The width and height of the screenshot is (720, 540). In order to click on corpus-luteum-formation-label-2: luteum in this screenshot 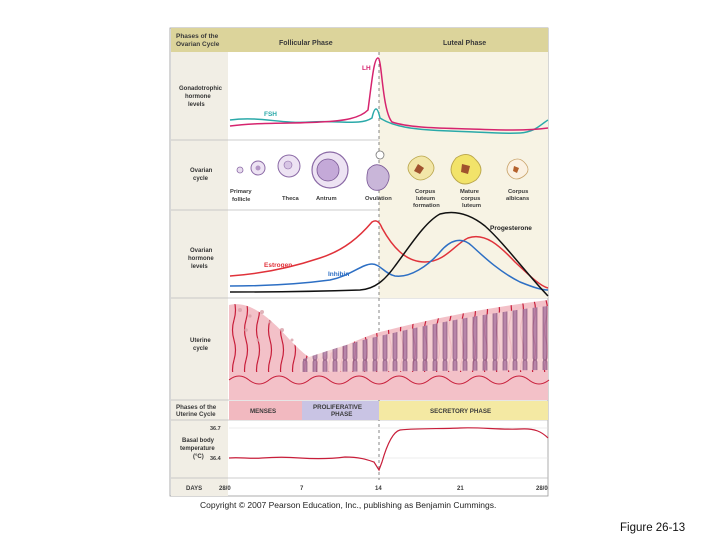, I will do `click(425, 199)`.